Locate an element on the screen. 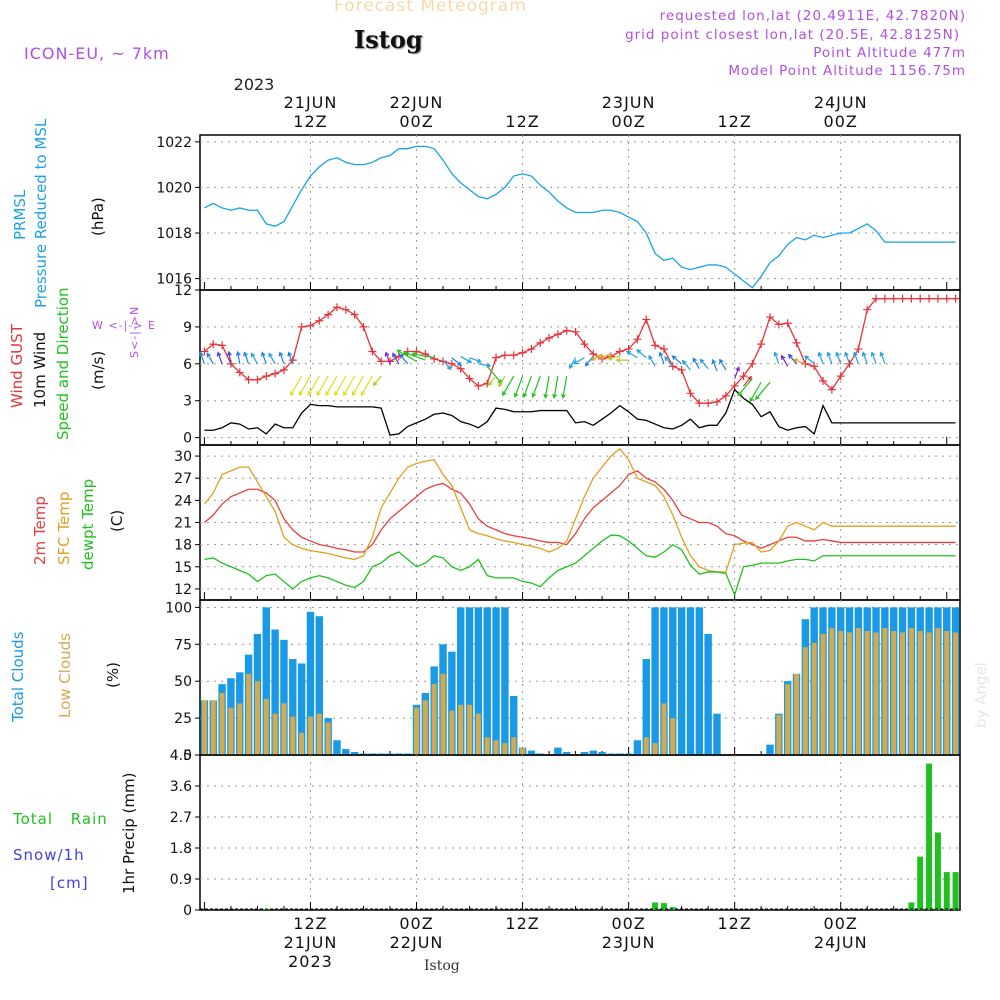 The image size is (1000, 1000). wind-ytick-label: 12 is located at coordinates (183, 291).